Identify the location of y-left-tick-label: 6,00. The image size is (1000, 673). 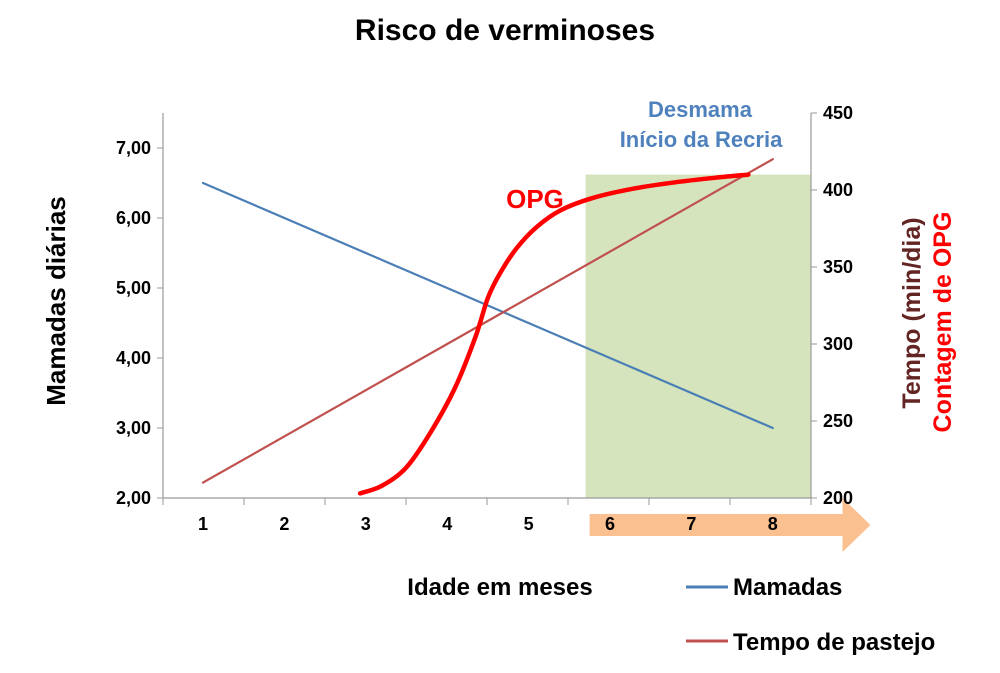
(133, 218).